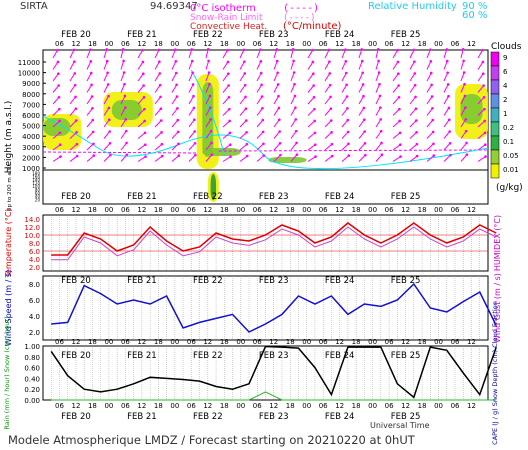  What do you see at coordinates (508, 142) in the screenshot?
I see `colorbar-label: 0.1` at bounding box center [508, 142].